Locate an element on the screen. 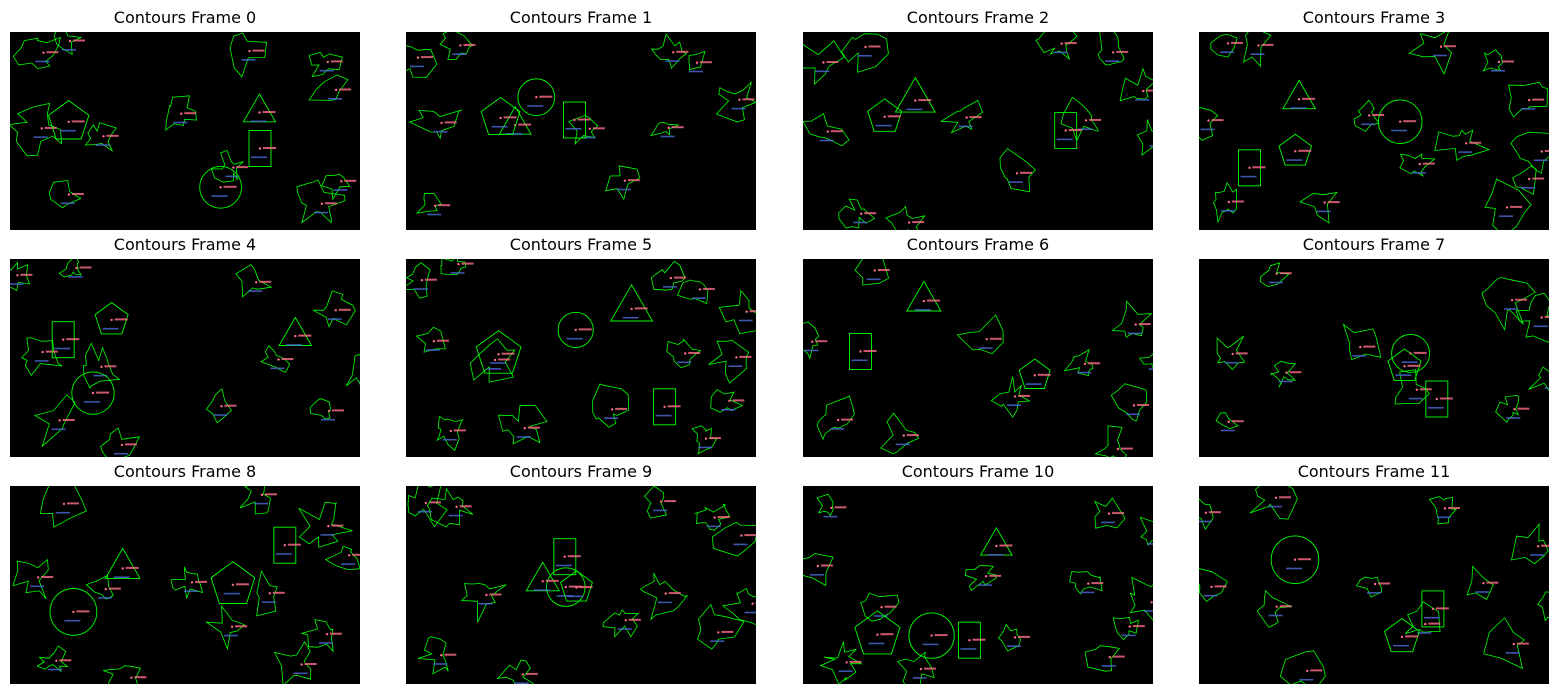 The width and height of the screenshot is (1558, 693). contour-circle is located at coordinates (575, 329).